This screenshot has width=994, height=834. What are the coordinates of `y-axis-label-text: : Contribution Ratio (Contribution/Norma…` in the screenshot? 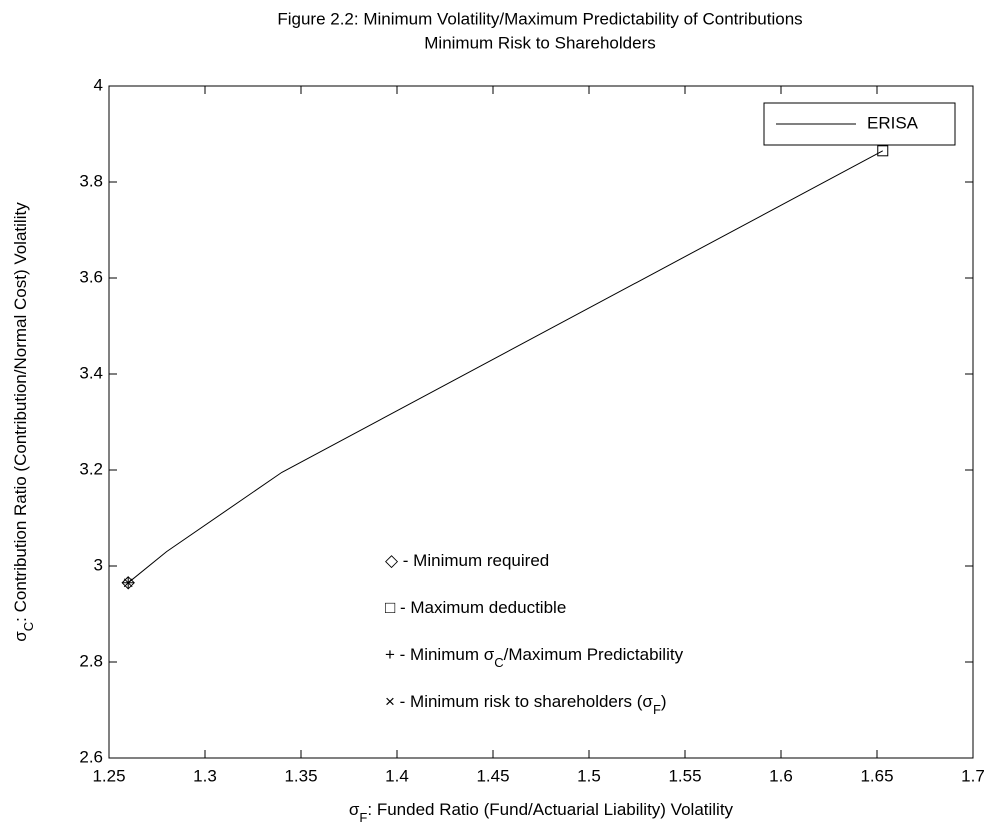 It's located at (20, 412).